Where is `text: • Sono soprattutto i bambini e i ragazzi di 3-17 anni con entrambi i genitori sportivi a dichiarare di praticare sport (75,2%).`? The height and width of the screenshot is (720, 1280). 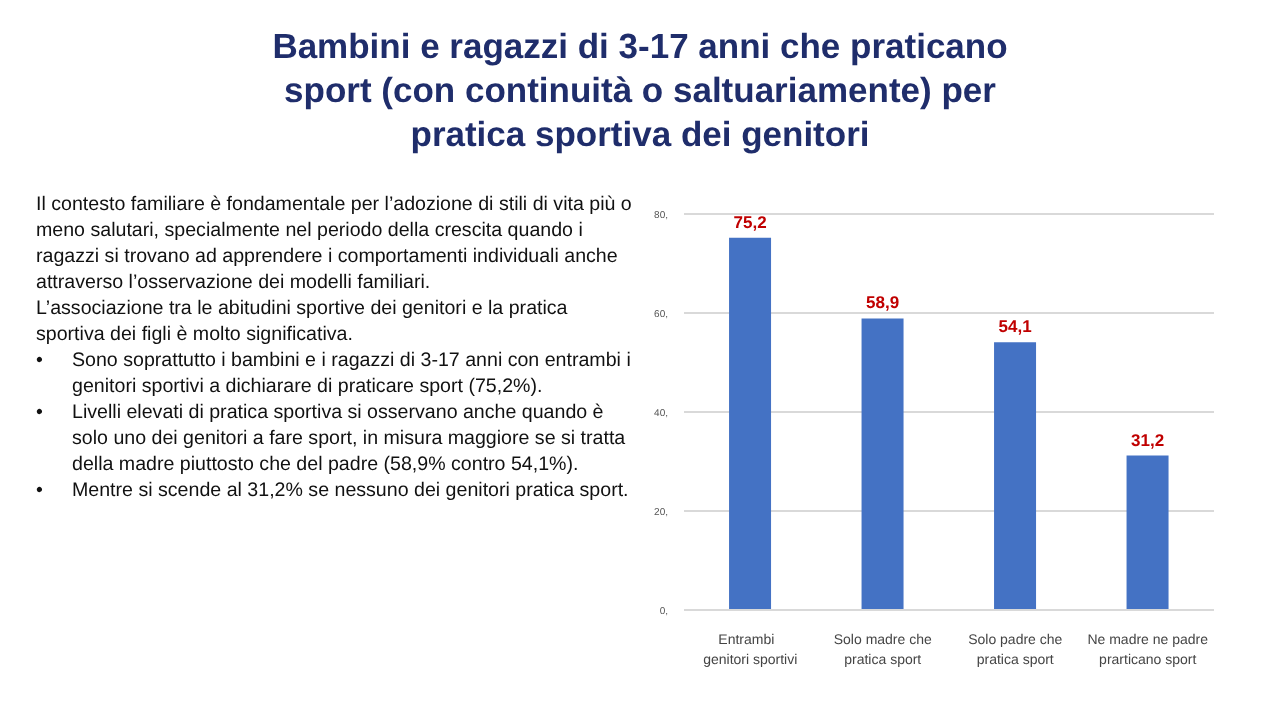
text: • Sono soprattutto i bambini e i ragazzi di 3-17 anni con entrambi i genitori sportivi a dichiarare di praticare sport (75,2%). is located at coordinates (333, 374).